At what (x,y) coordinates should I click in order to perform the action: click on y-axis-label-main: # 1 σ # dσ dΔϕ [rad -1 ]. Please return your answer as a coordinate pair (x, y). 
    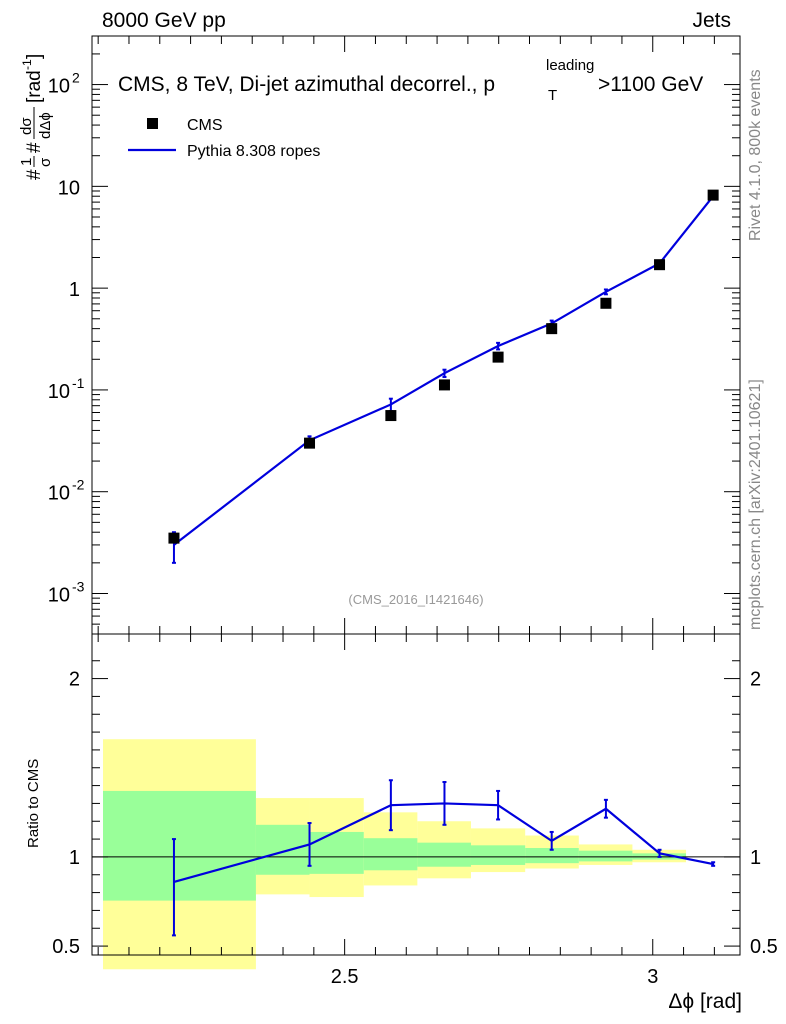
    Looking at the image, I should click on (36, 117).